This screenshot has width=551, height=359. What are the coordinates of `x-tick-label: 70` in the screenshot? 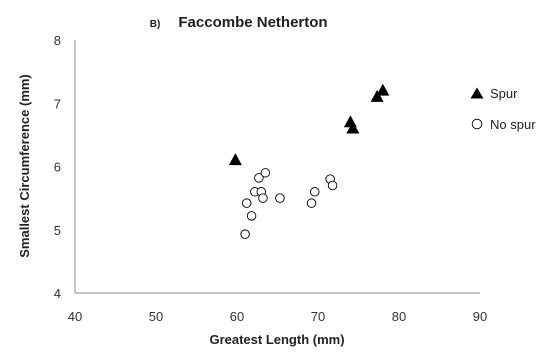 It's located at (318, 316).